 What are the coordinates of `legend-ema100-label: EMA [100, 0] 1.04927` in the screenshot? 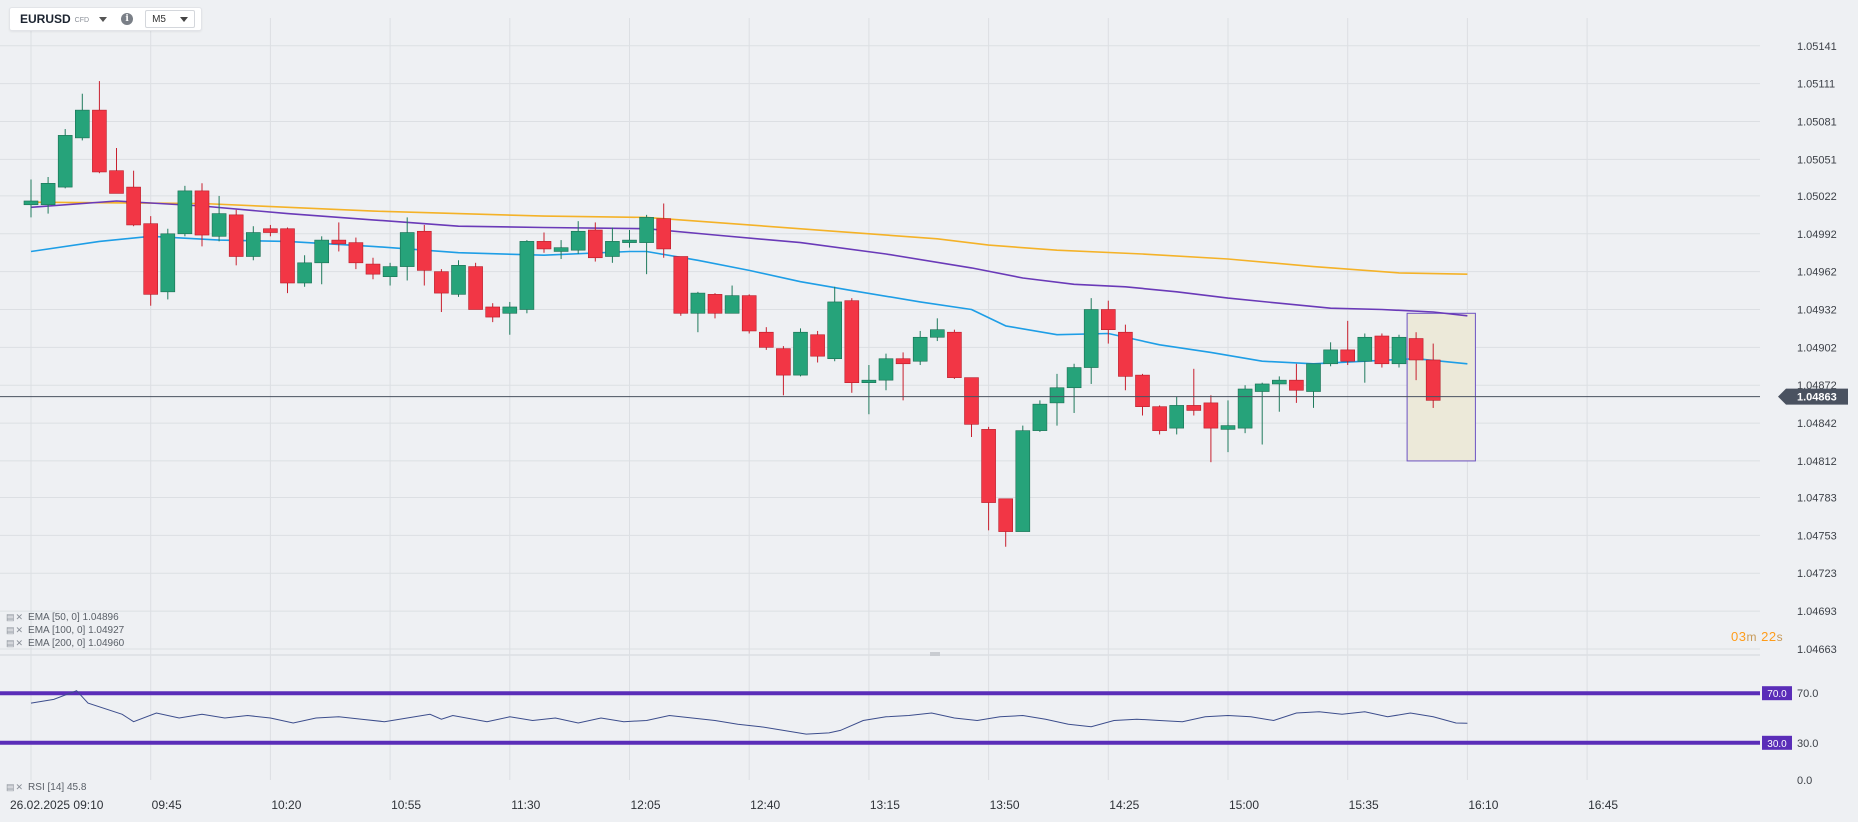 It's located at (76, 630).